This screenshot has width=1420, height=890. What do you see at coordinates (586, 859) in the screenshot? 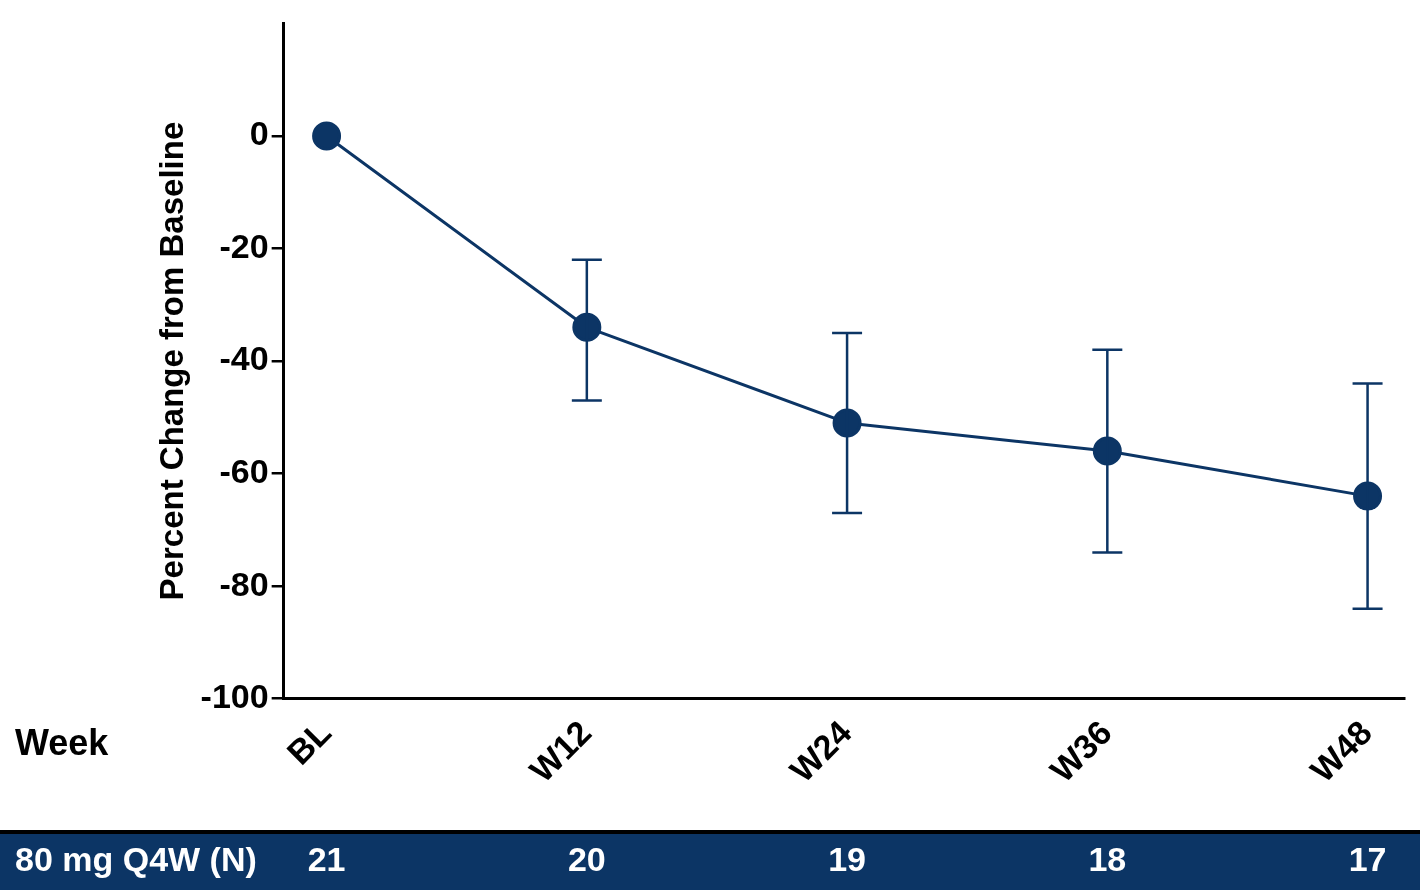
I see `text: 20` at bounding box center [586, 859].